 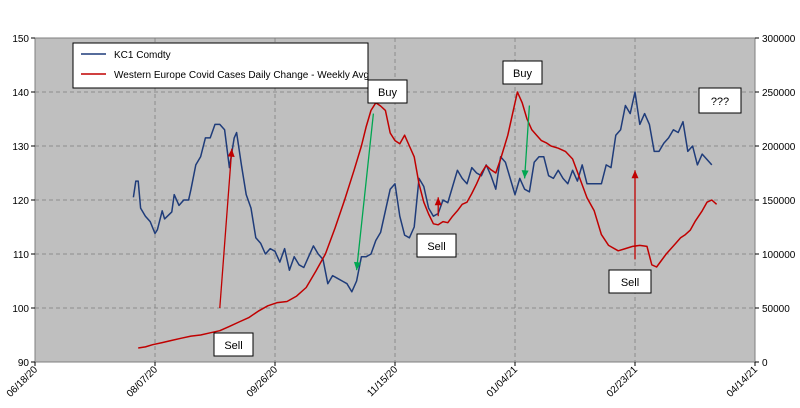 What do you see at coordinates (20, 201) in the screenshot?
I see `y-left-tick-label: 120` at bounding box center [20, 201].